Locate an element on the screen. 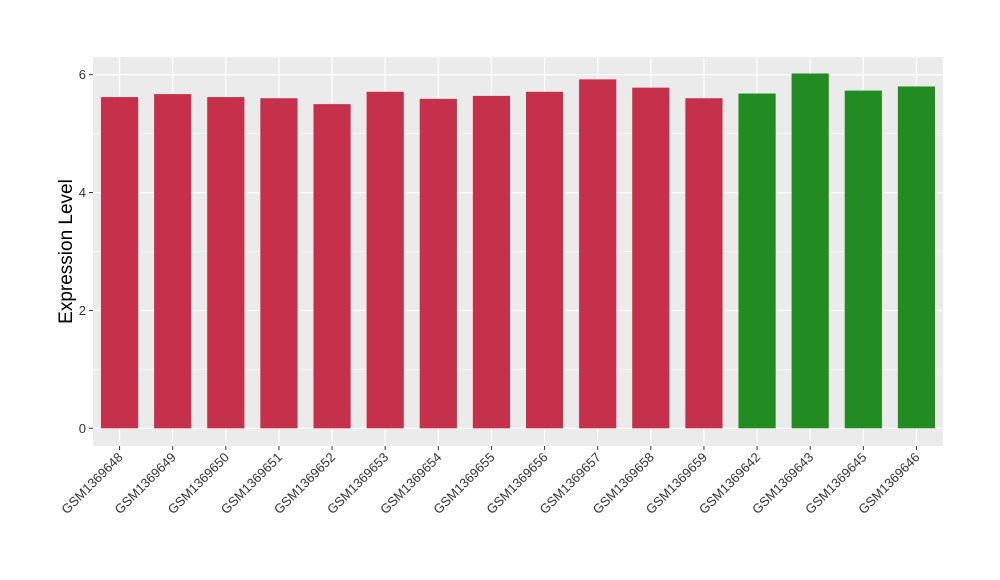  bar-GSM1369648 is located at coordinates (119, 263).